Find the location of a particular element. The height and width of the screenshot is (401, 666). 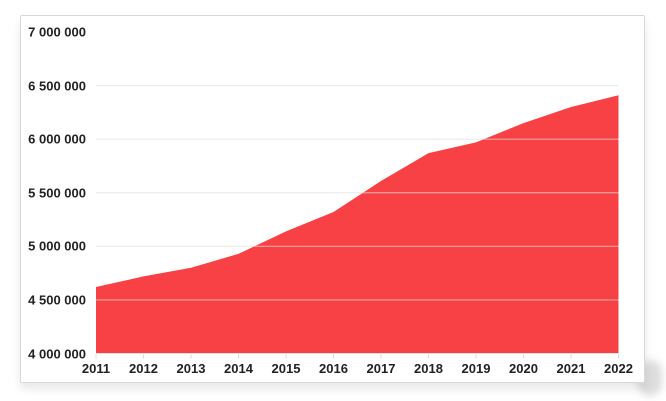

y-tick-label: 5 500 000 is located at coordinates (57, 193).